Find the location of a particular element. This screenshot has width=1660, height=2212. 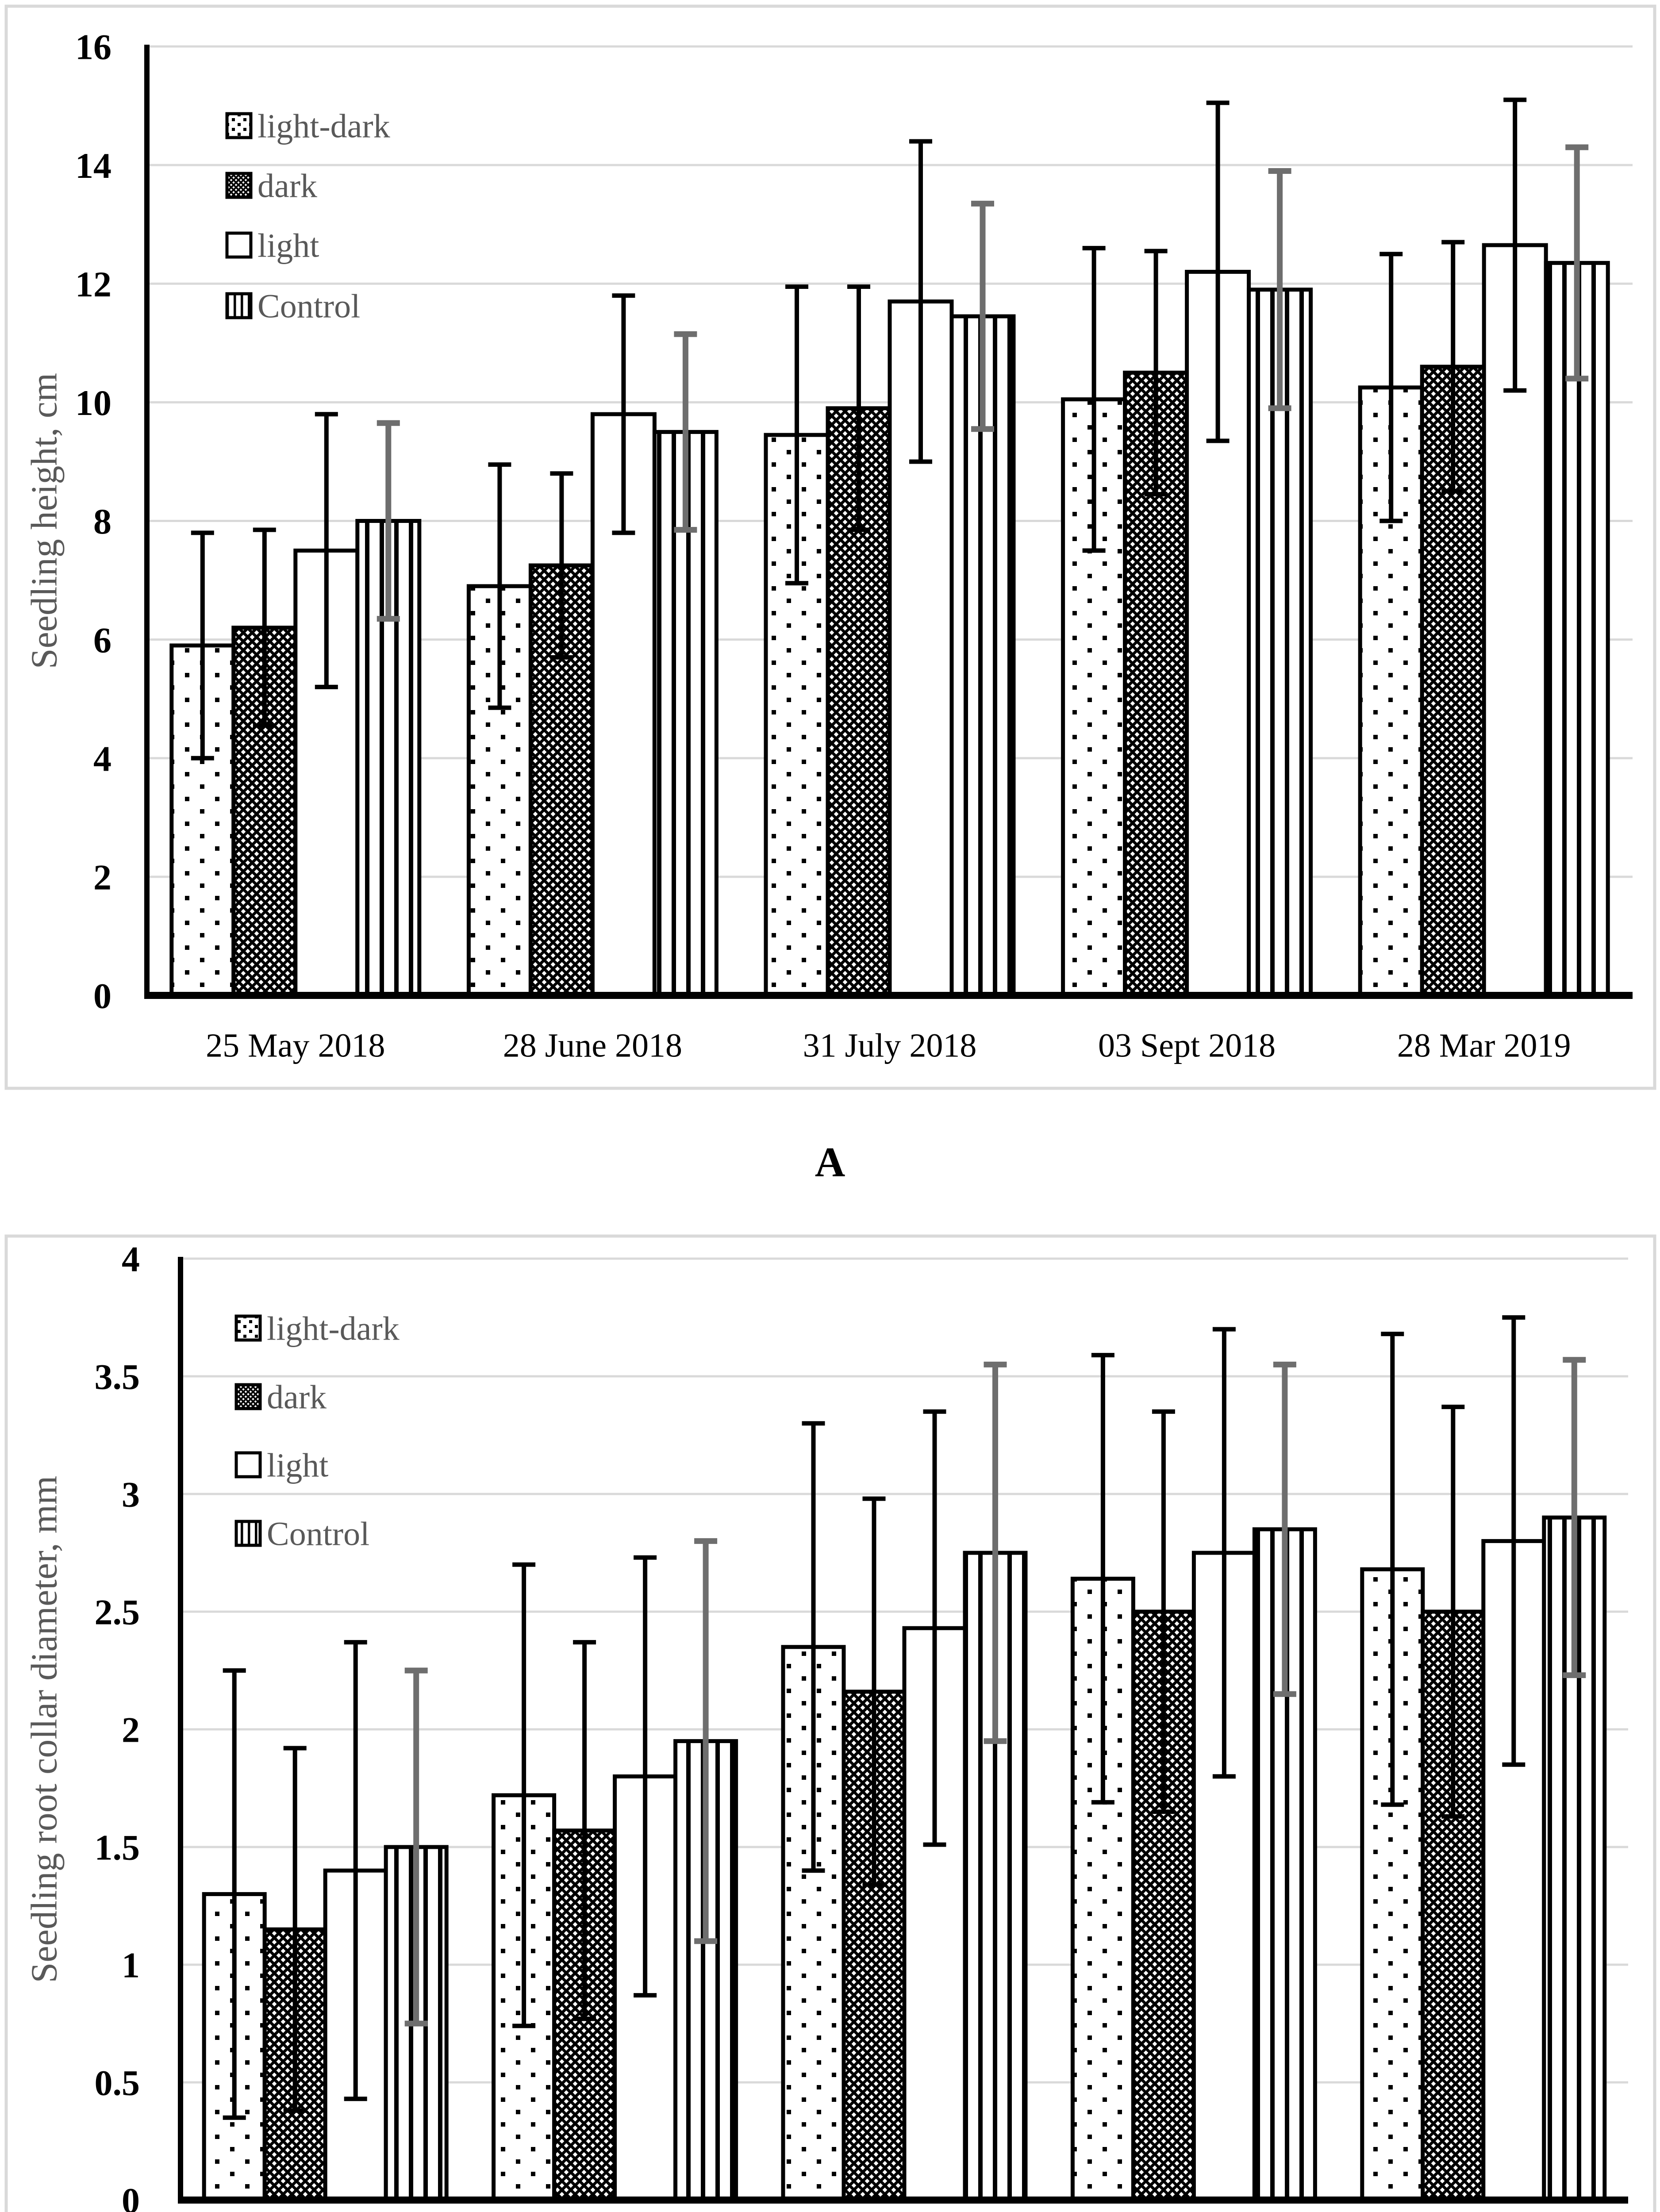

legend-b: light-dark dark light Control is located at coordinates (317, 1432).